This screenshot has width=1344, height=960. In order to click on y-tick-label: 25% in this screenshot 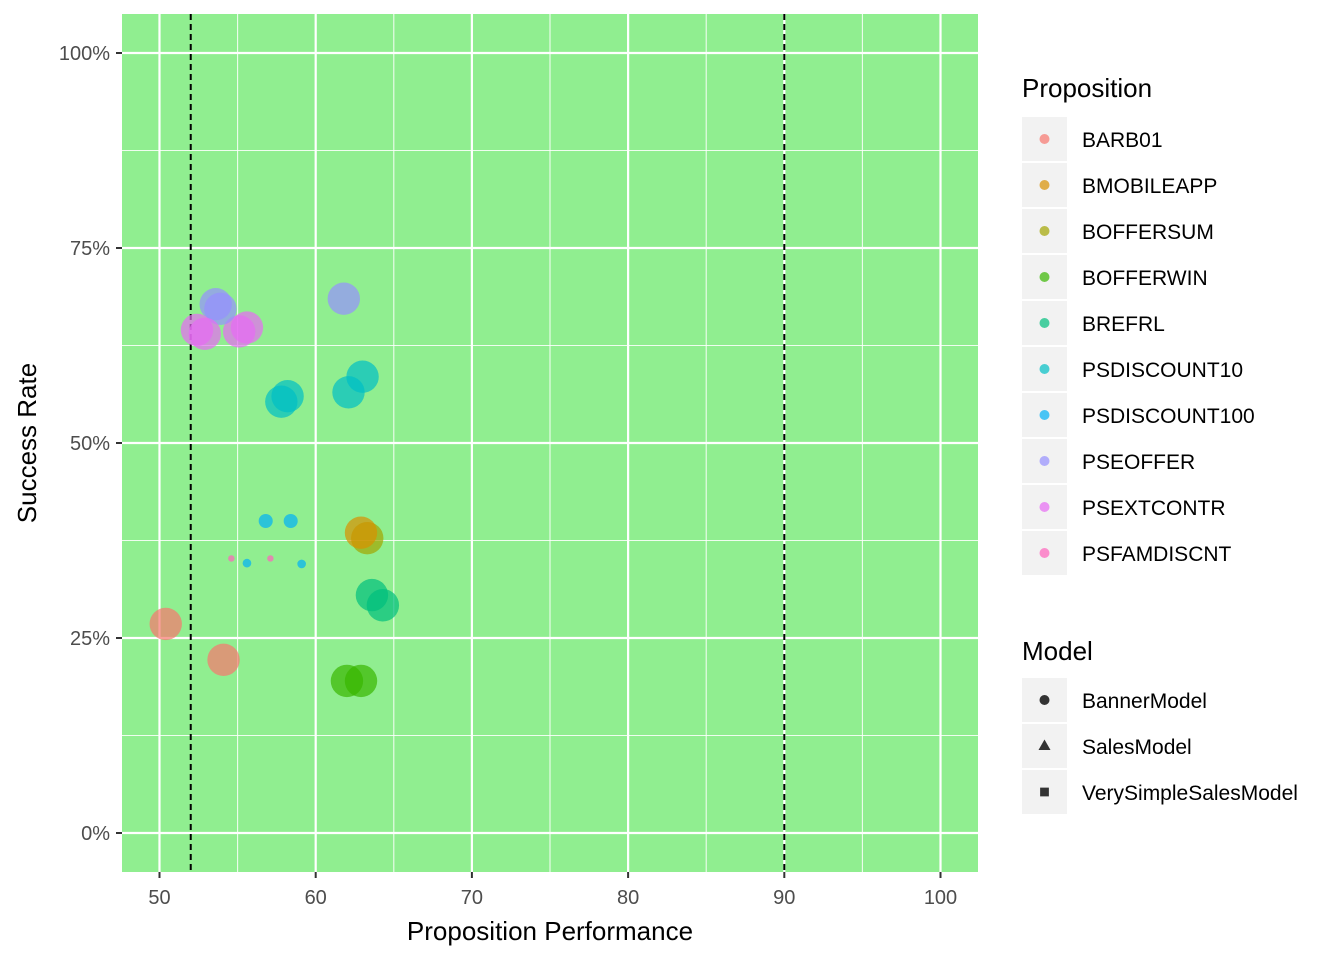, I will do `click(90, 639)`.